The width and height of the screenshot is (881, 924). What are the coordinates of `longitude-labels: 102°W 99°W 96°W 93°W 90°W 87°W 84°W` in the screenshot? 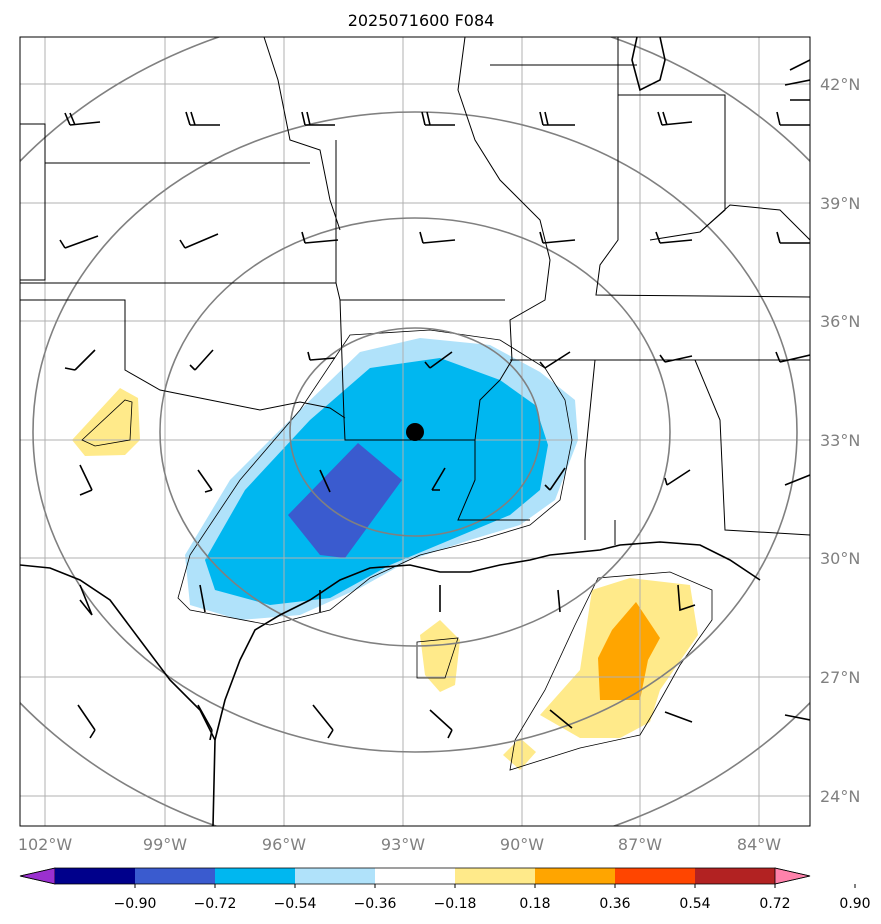 It's located at (399, 844).